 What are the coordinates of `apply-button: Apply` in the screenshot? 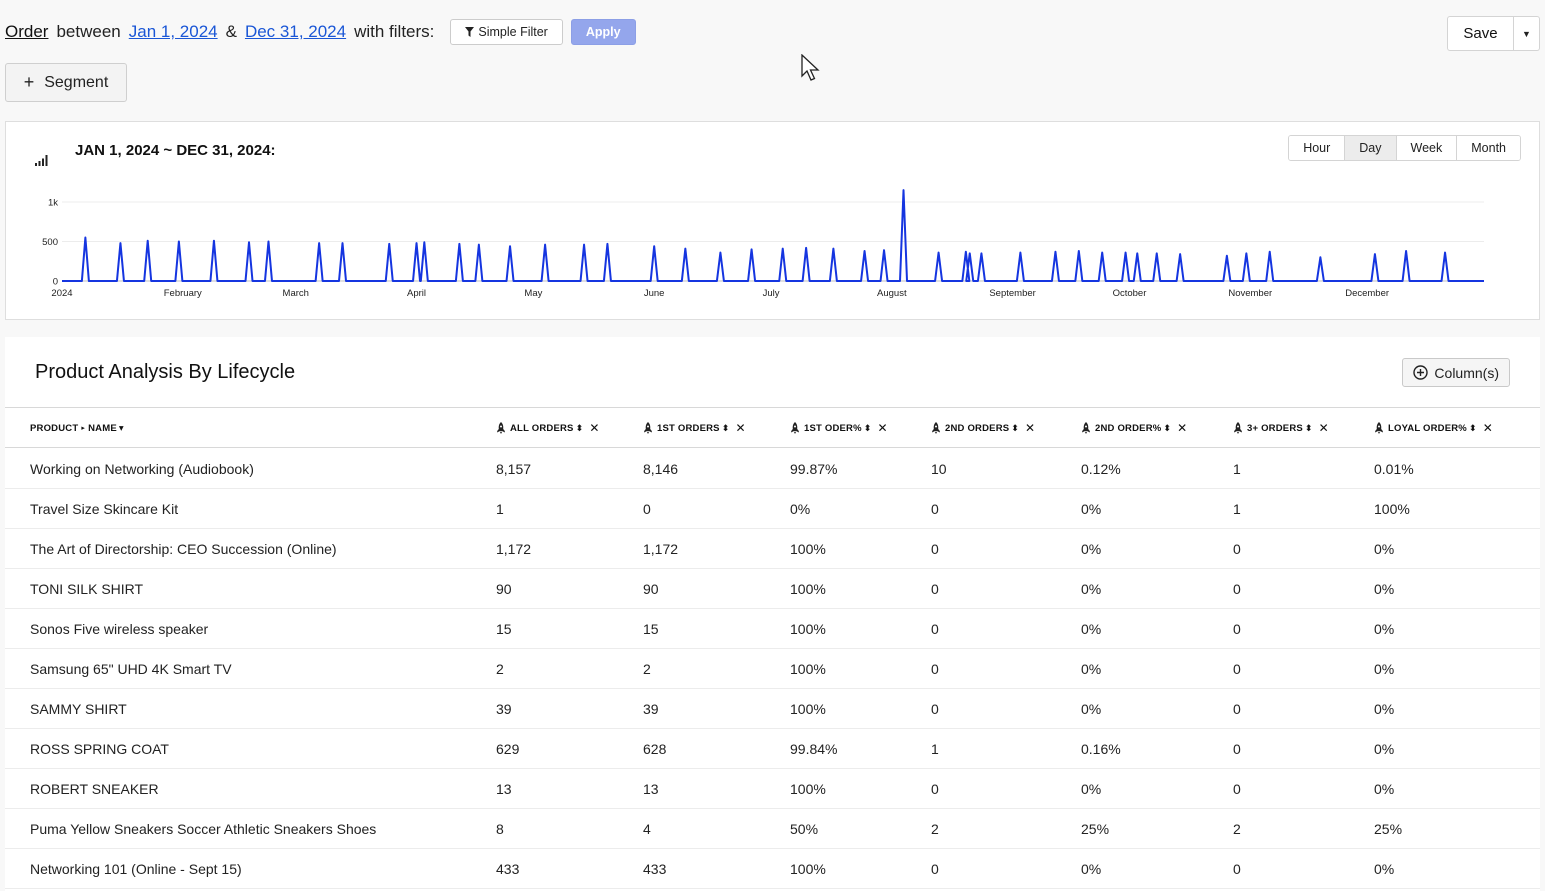 It's located at (603, 32).